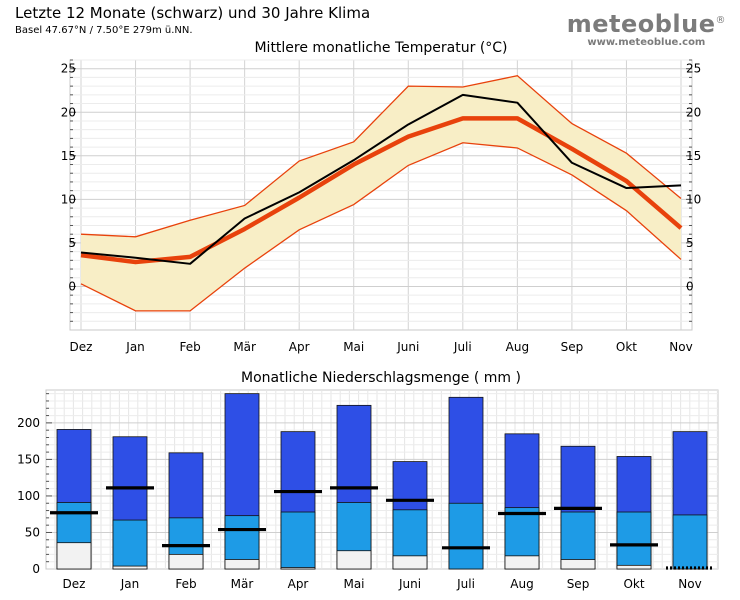 The width and height of the screenshot is (740, 600). What do you see at coordinates (135, 347) in the screenshot?
I see `temperature-month-label: Jan` at bounding box center [135, 347].